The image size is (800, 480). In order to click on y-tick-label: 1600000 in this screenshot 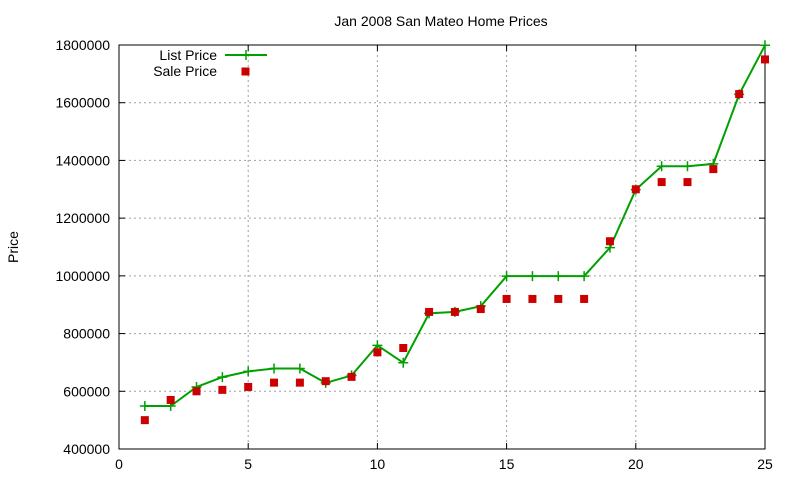, I will do `click(82, 103)`.